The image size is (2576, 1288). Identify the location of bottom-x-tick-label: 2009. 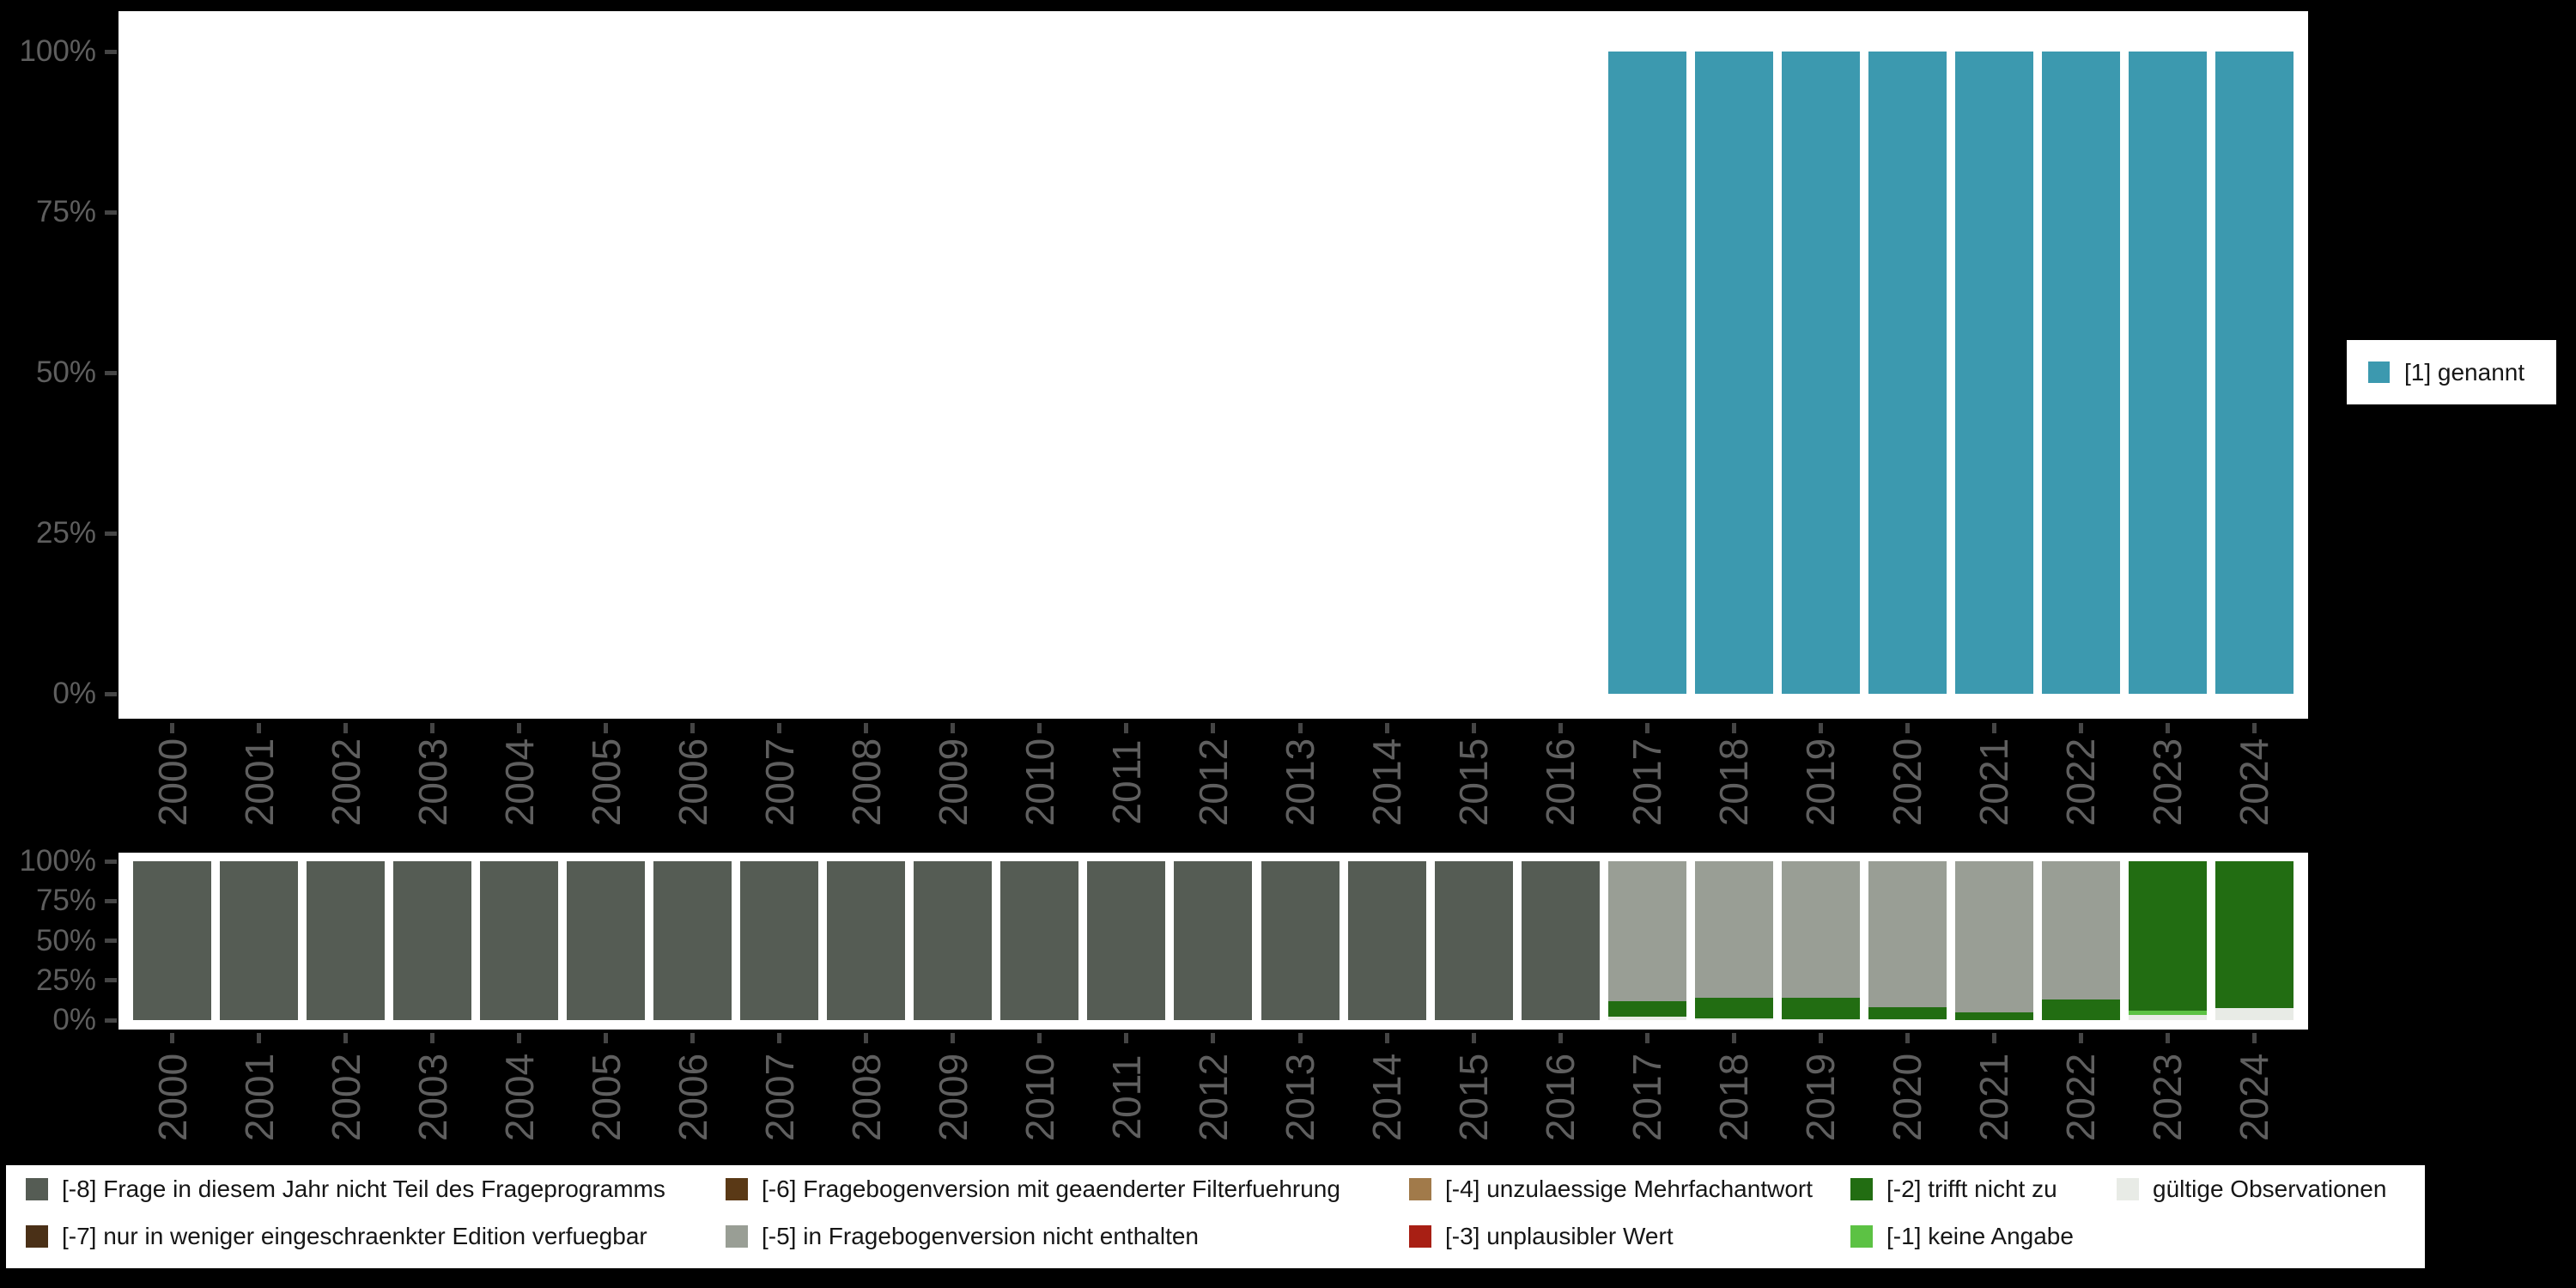
(952, 1097).